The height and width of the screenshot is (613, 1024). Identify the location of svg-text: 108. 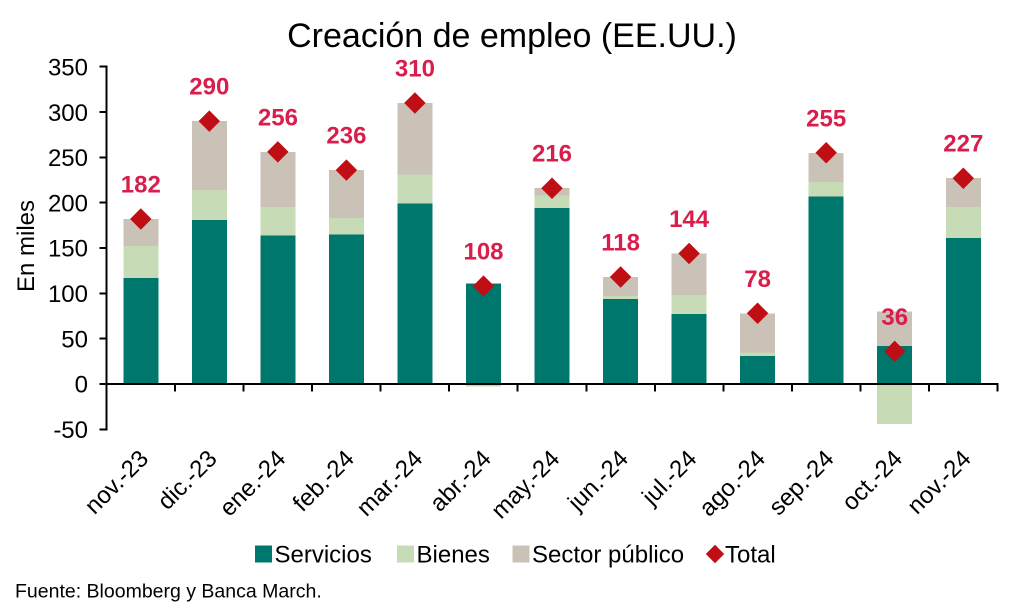
(483, 252).